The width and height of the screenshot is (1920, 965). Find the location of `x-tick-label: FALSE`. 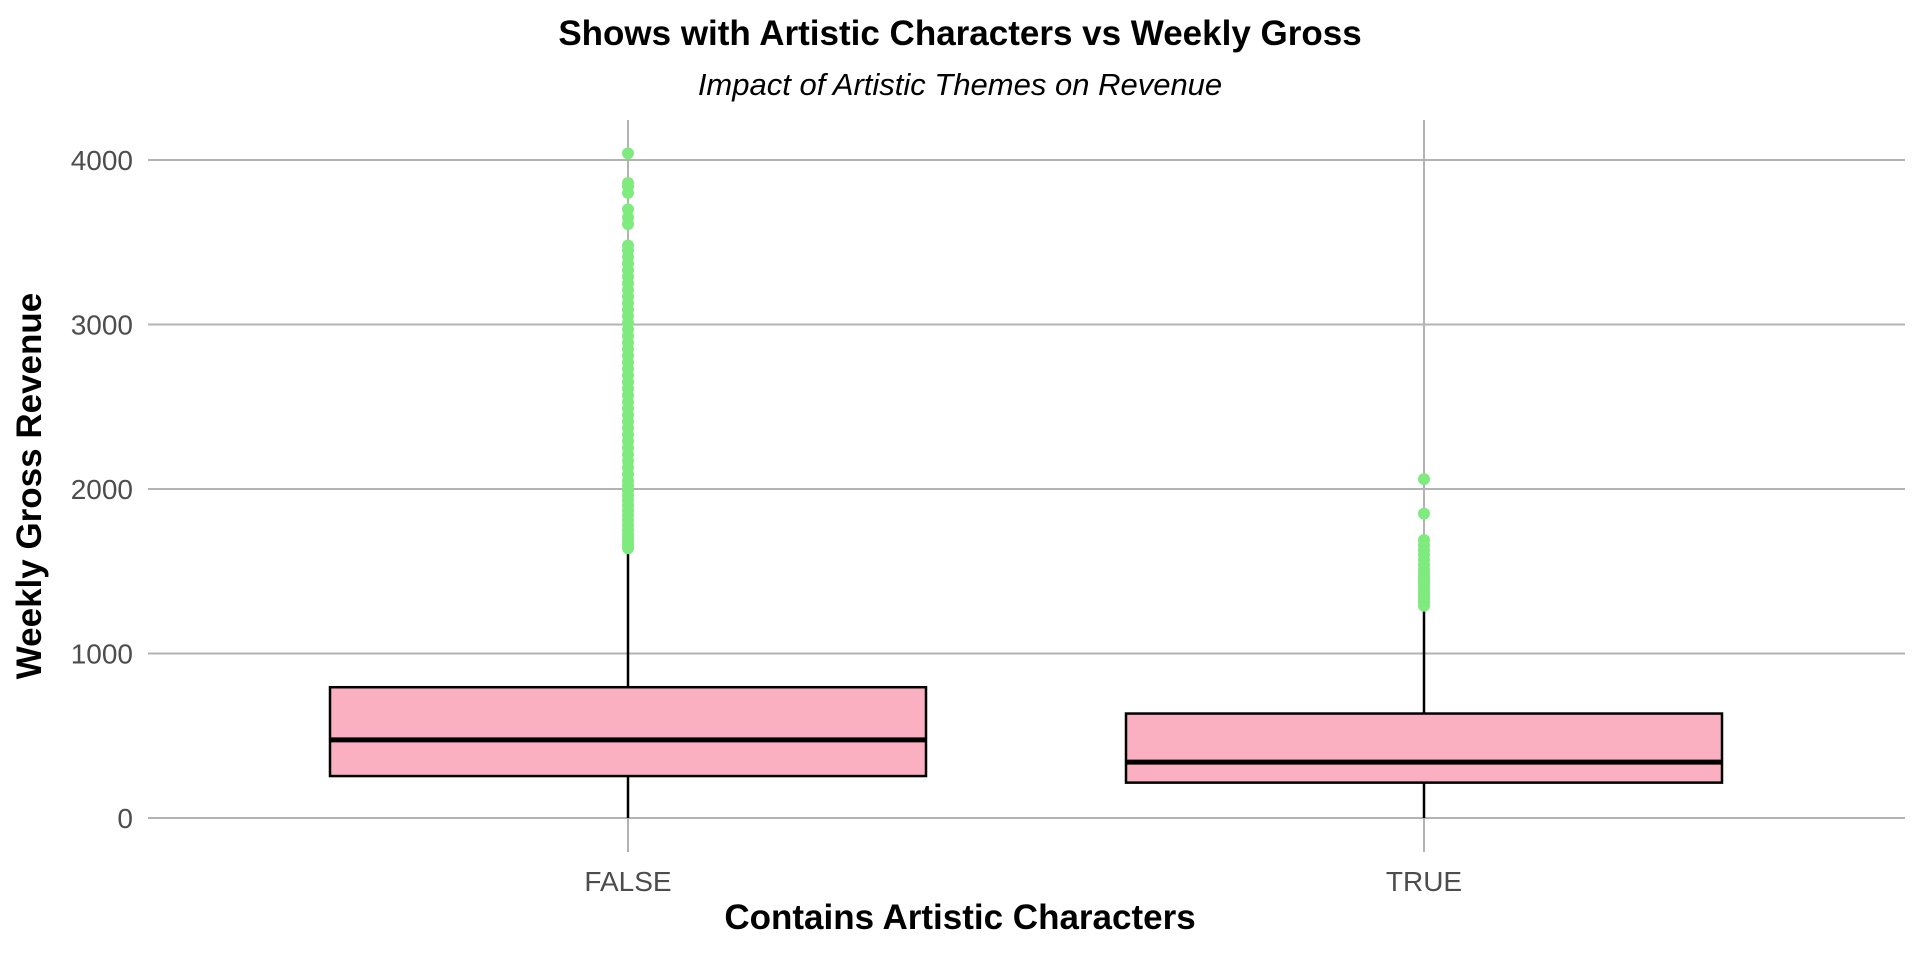

x-tick-label: FALSE is located at coordinates (627, 881).